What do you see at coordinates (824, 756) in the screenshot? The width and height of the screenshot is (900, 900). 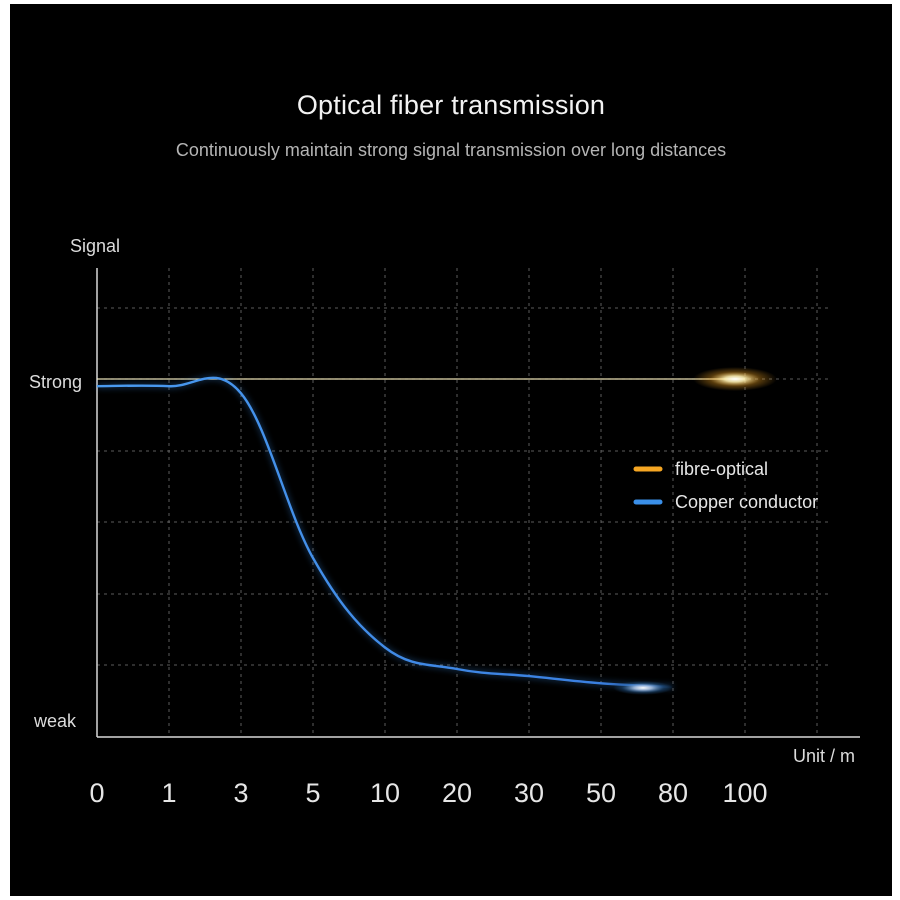 I see `x-axis-title: Unit / m` at bounding box center [824, 756].